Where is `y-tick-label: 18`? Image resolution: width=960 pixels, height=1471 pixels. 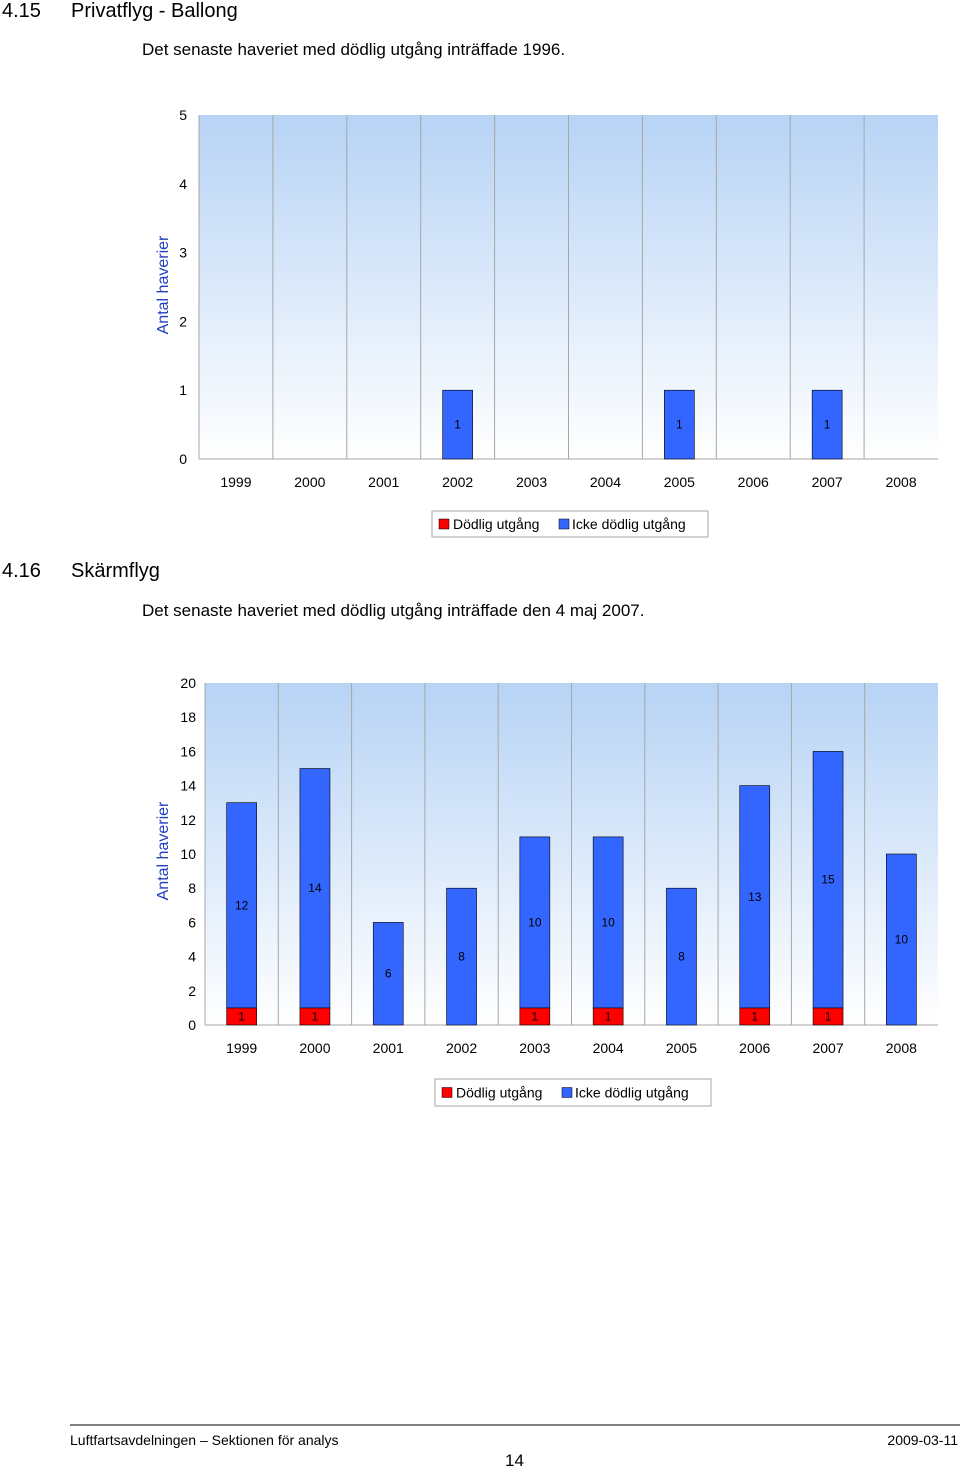 y-tick-label: 18 is located at coordinates (188, 717).